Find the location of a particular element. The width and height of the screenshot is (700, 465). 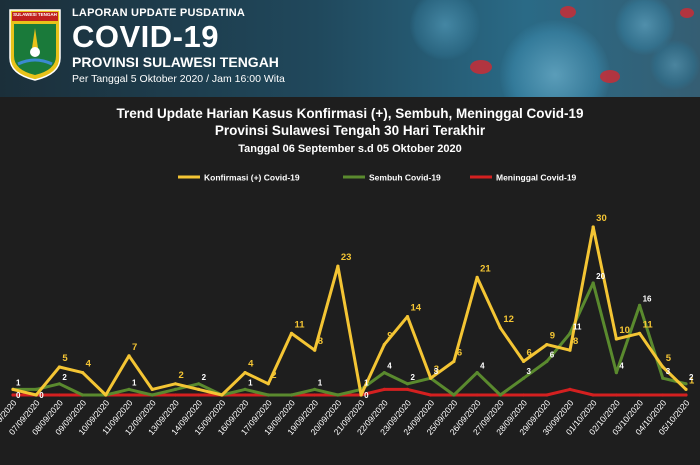

chart-date-range: Tanggal 06 September s.d 05 Oktober 2020 is located at coordinates (350, 149).